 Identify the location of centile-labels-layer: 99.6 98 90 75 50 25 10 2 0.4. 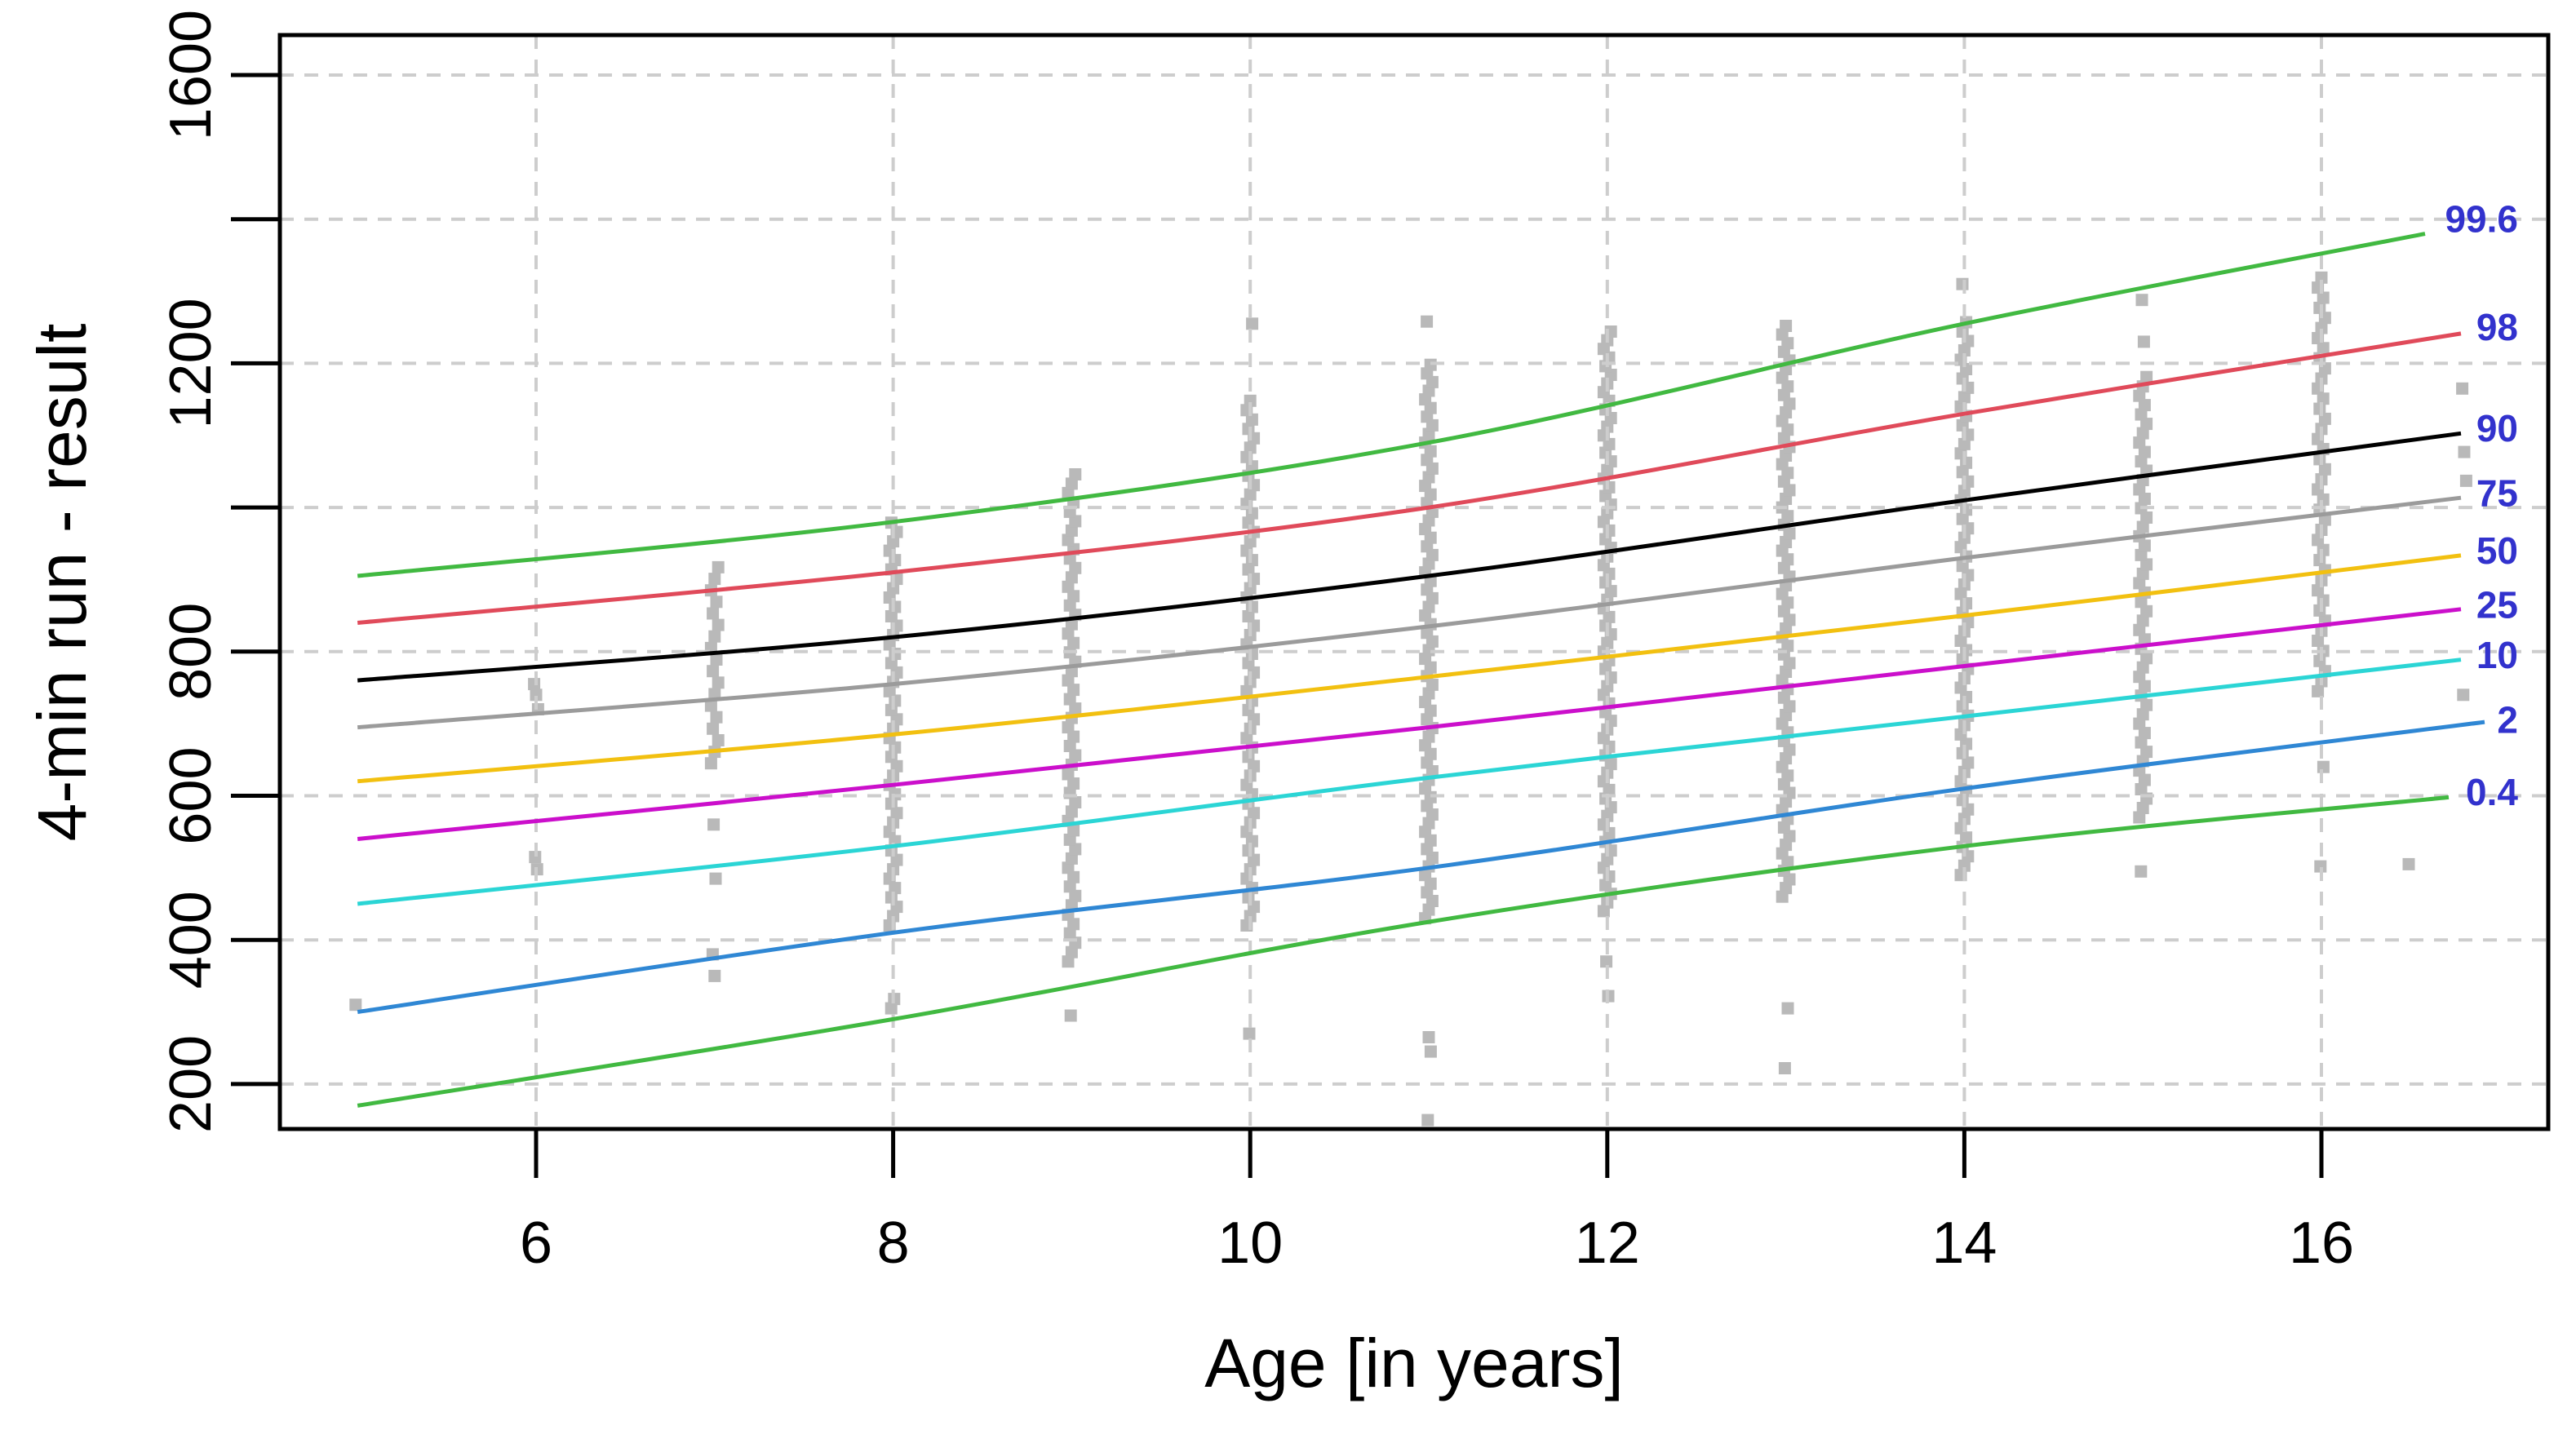
(2481, 505).